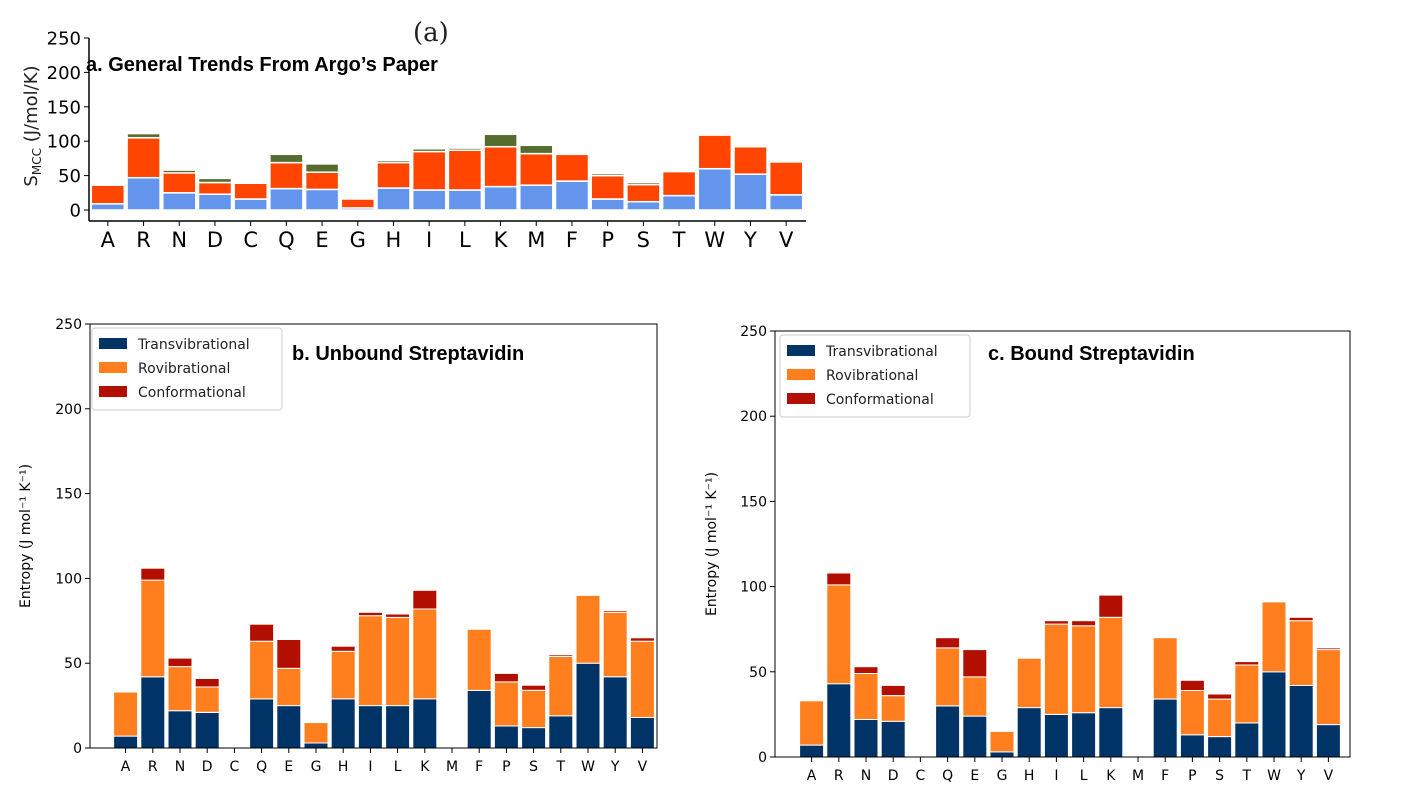 The width and height of the screenshot is (1428, 808). I want to click on bar-a-I-s0, so click(429, 200).